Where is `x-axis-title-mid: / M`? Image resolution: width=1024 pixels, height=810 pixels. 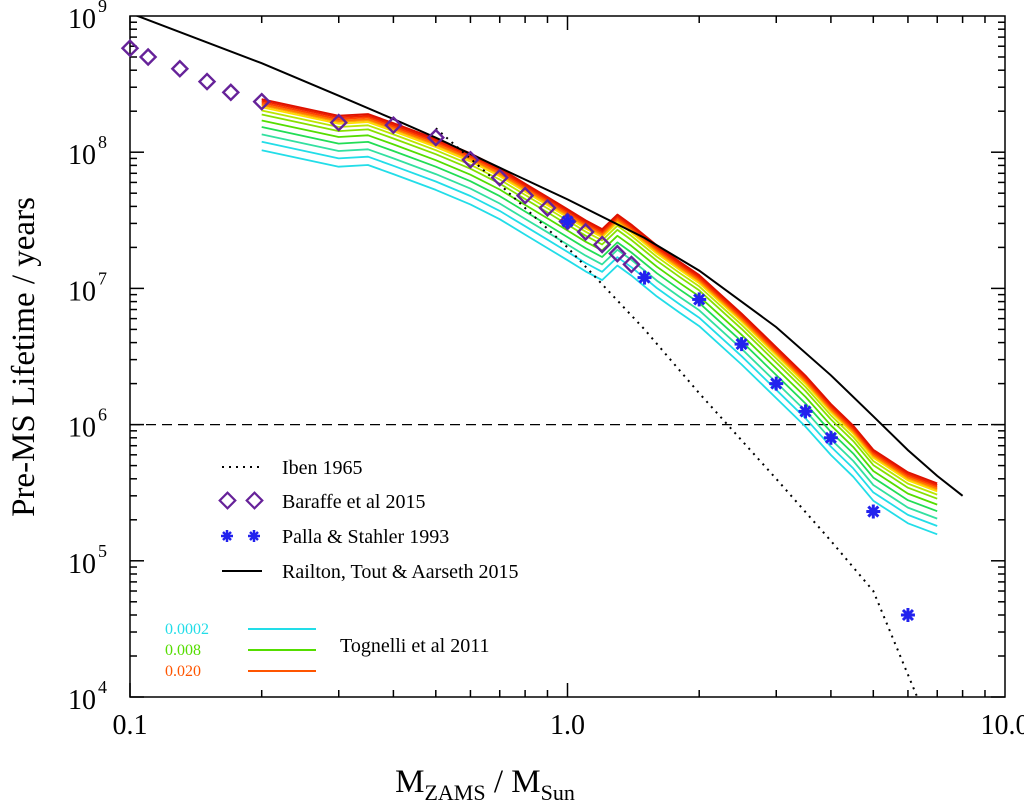 x-axis-title-mid: / M is located at coordinates (513, 782).